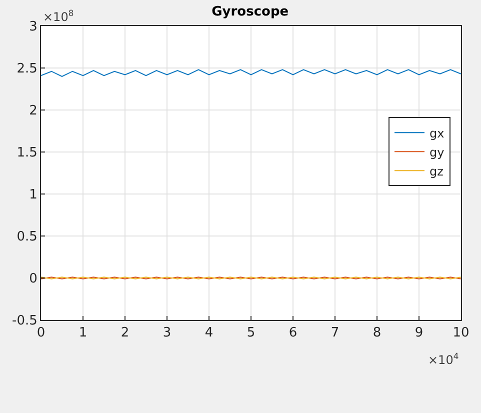 This screenshot has width=481, height=413. What do you see at coordinates (58, 16) in the screenshot?
I see `text: ×10$^{8}$` at bounding box center [58, 16].